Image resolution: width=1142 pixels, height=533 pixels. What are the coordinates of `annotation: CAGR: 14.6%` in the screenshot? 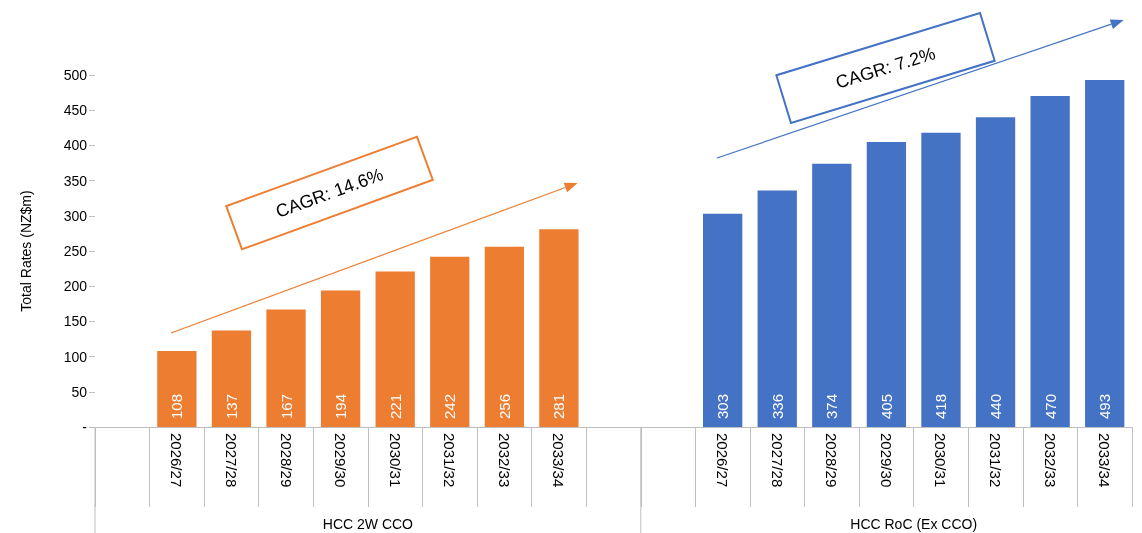 It's located at (329, 193).